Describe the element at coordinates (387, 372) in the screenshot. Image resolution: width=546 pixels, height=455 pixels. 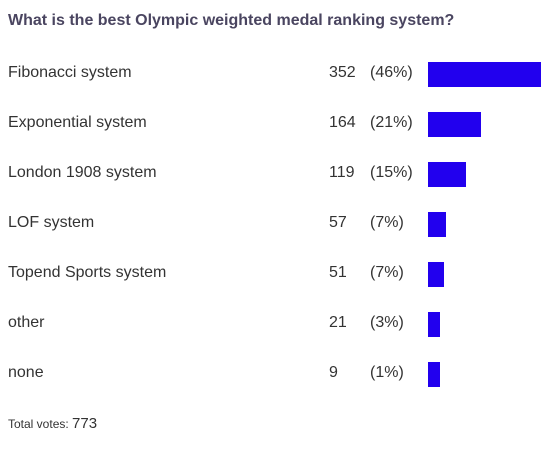
I see `option-percent: (1%)` at that location.